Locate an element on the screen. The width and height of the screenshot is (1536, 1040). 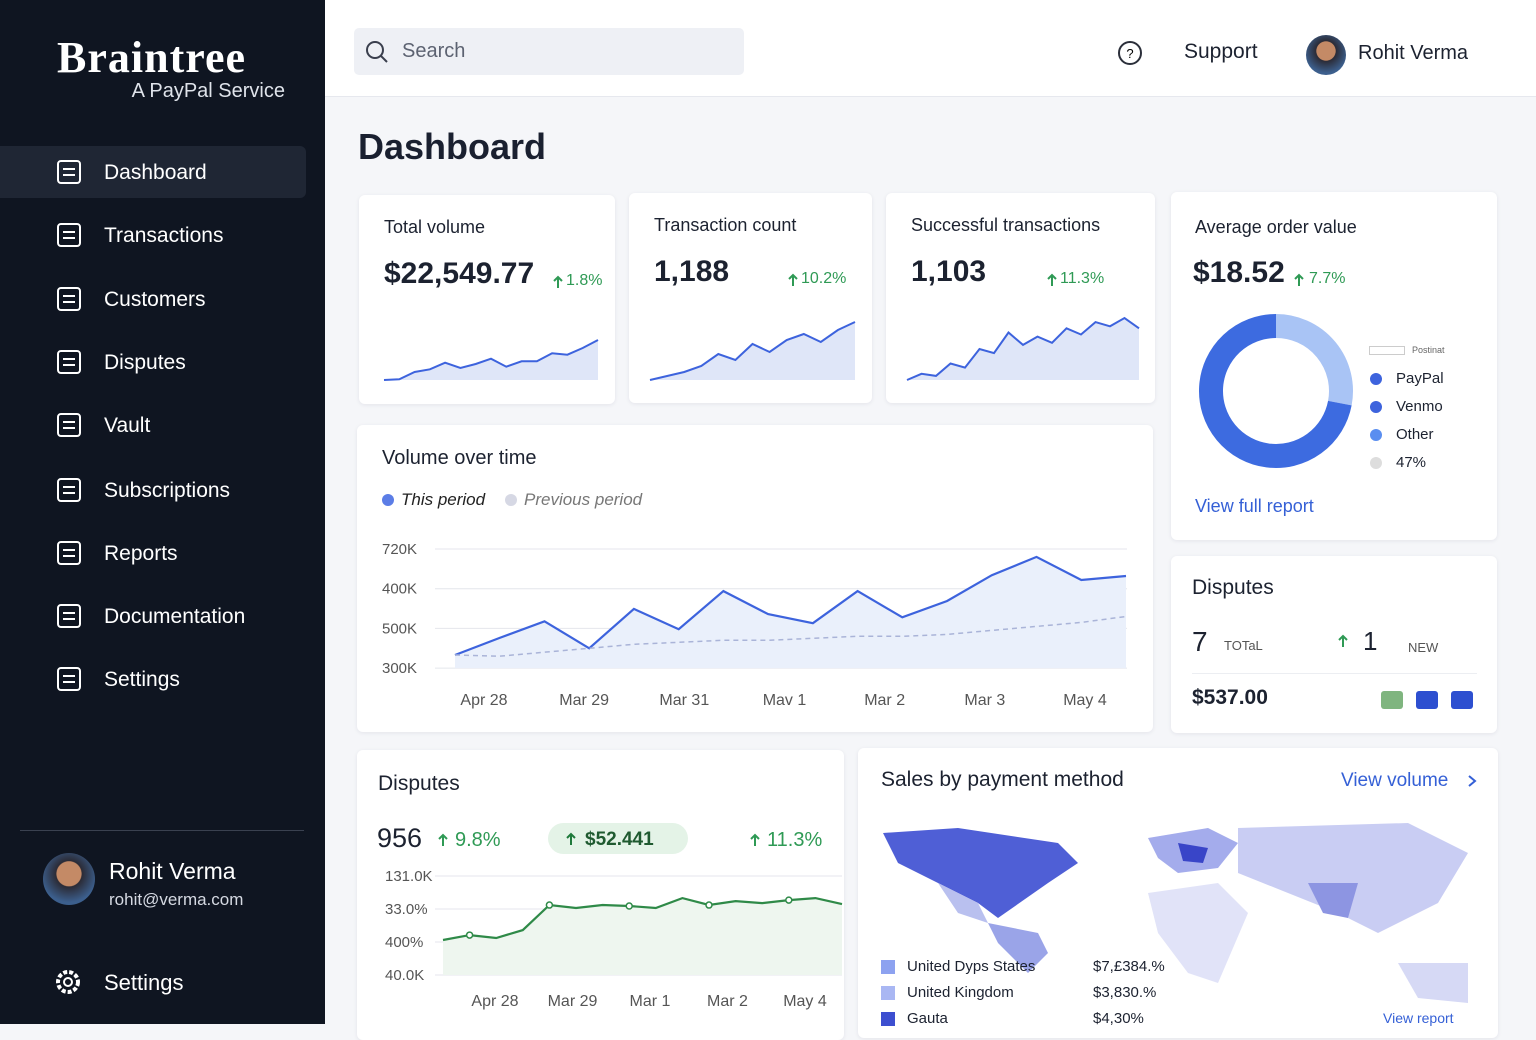
divider is located at coordinates (1334, 673).